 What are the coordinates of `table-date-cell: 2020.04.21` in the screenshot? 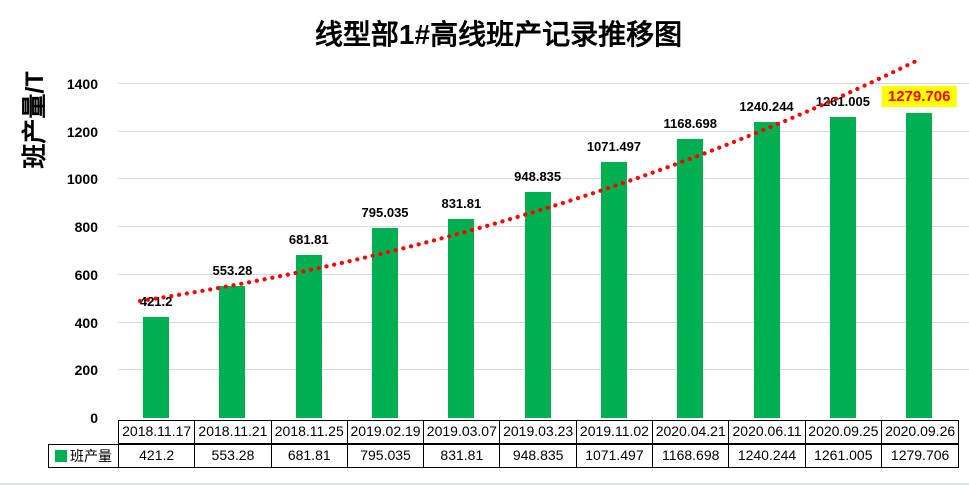 It's located at (691, 432).